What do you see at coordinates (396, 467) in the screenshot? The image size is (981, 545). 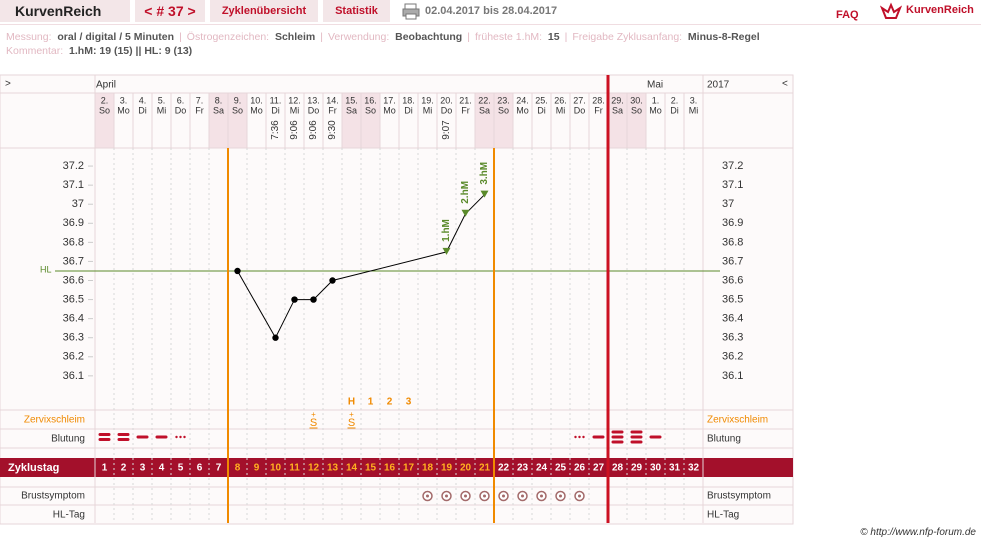 I see `cycle-day-band` at bounding box center [396, 467].